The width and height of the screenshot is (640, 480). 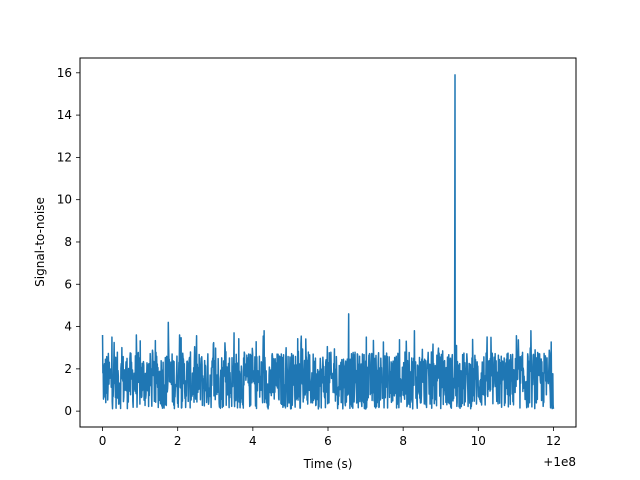 What do you see at coordinates (478, 441) in the screenshot?
I see `x-tick-label: 10` at bounding box center [478, 441].